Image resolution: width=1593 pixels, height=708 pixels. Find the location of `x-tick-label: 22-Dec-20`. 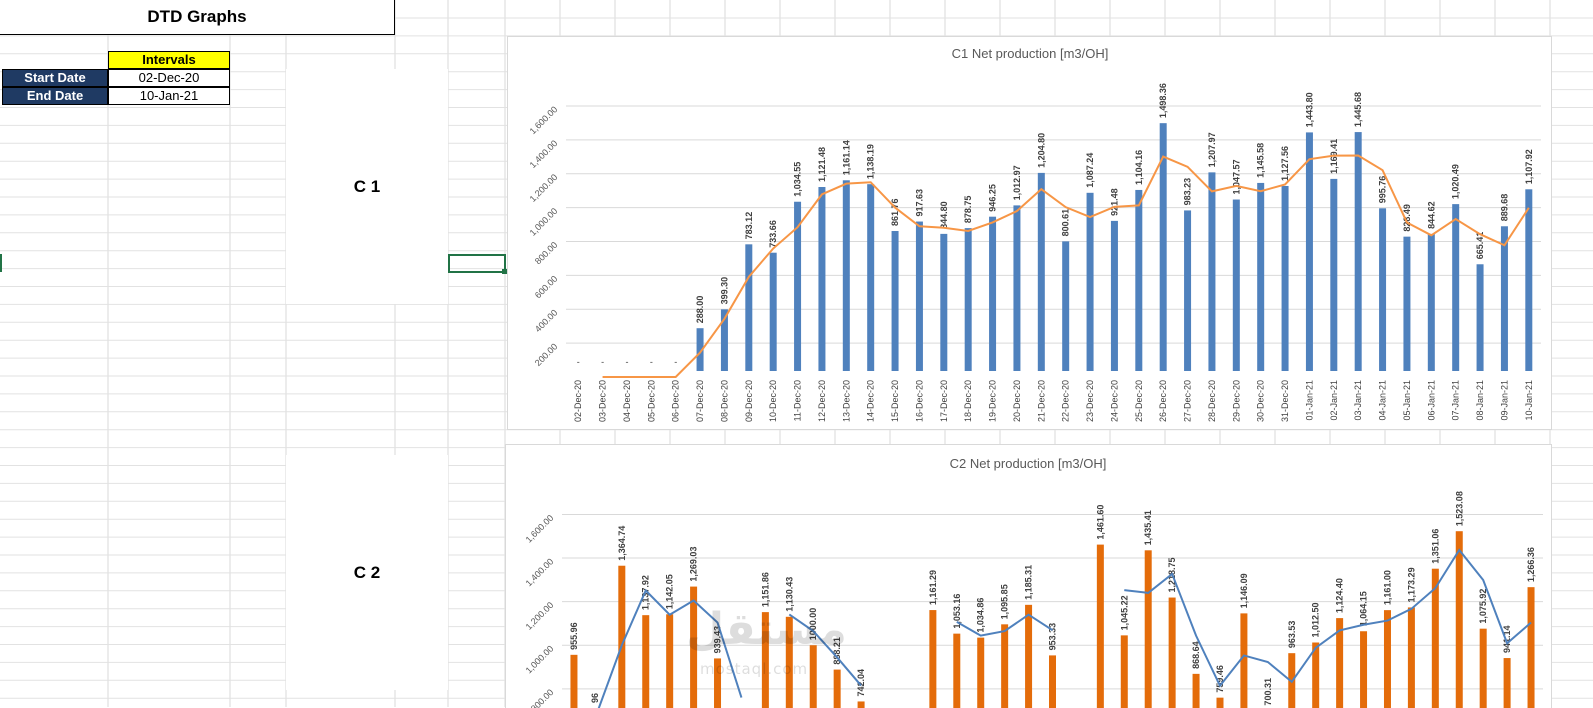

x-tick-label: 22-Dec-20 is located at coordinates (1066, 401).